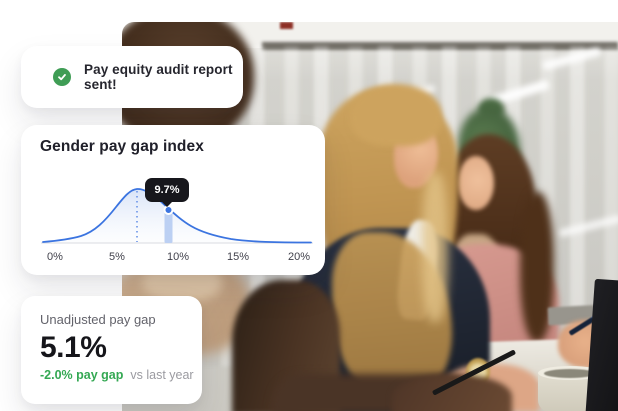 This screenshot has height=411, width=618. What do you see at coordinates (168, 226) in the screenshot?
I see `highlight-bar` at bounding box center [168, 226].